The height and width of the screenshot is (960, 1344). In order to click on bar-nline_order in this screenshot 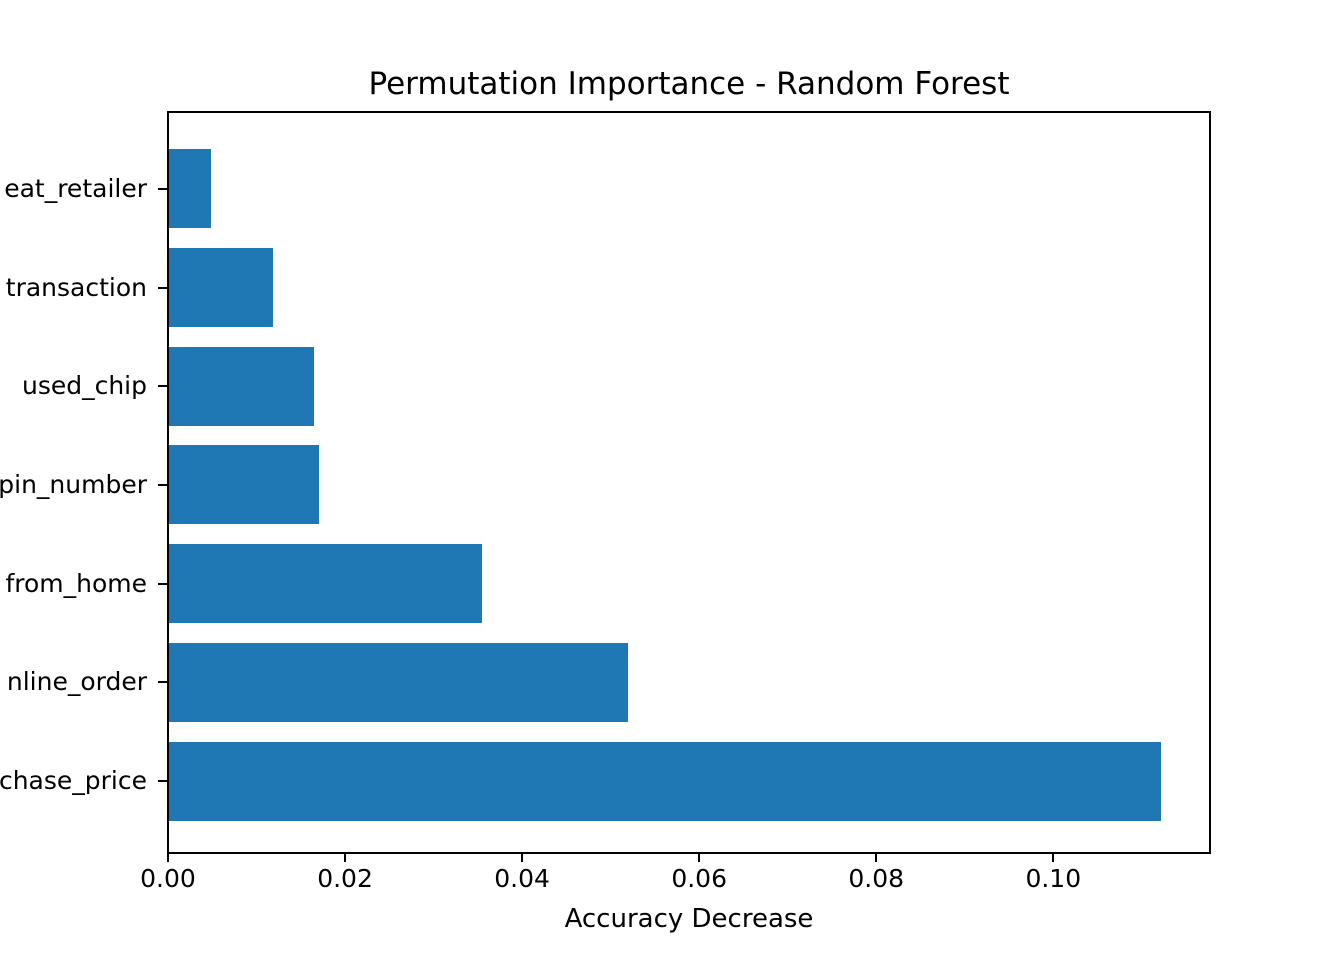, I will do `click(399, 682)`.